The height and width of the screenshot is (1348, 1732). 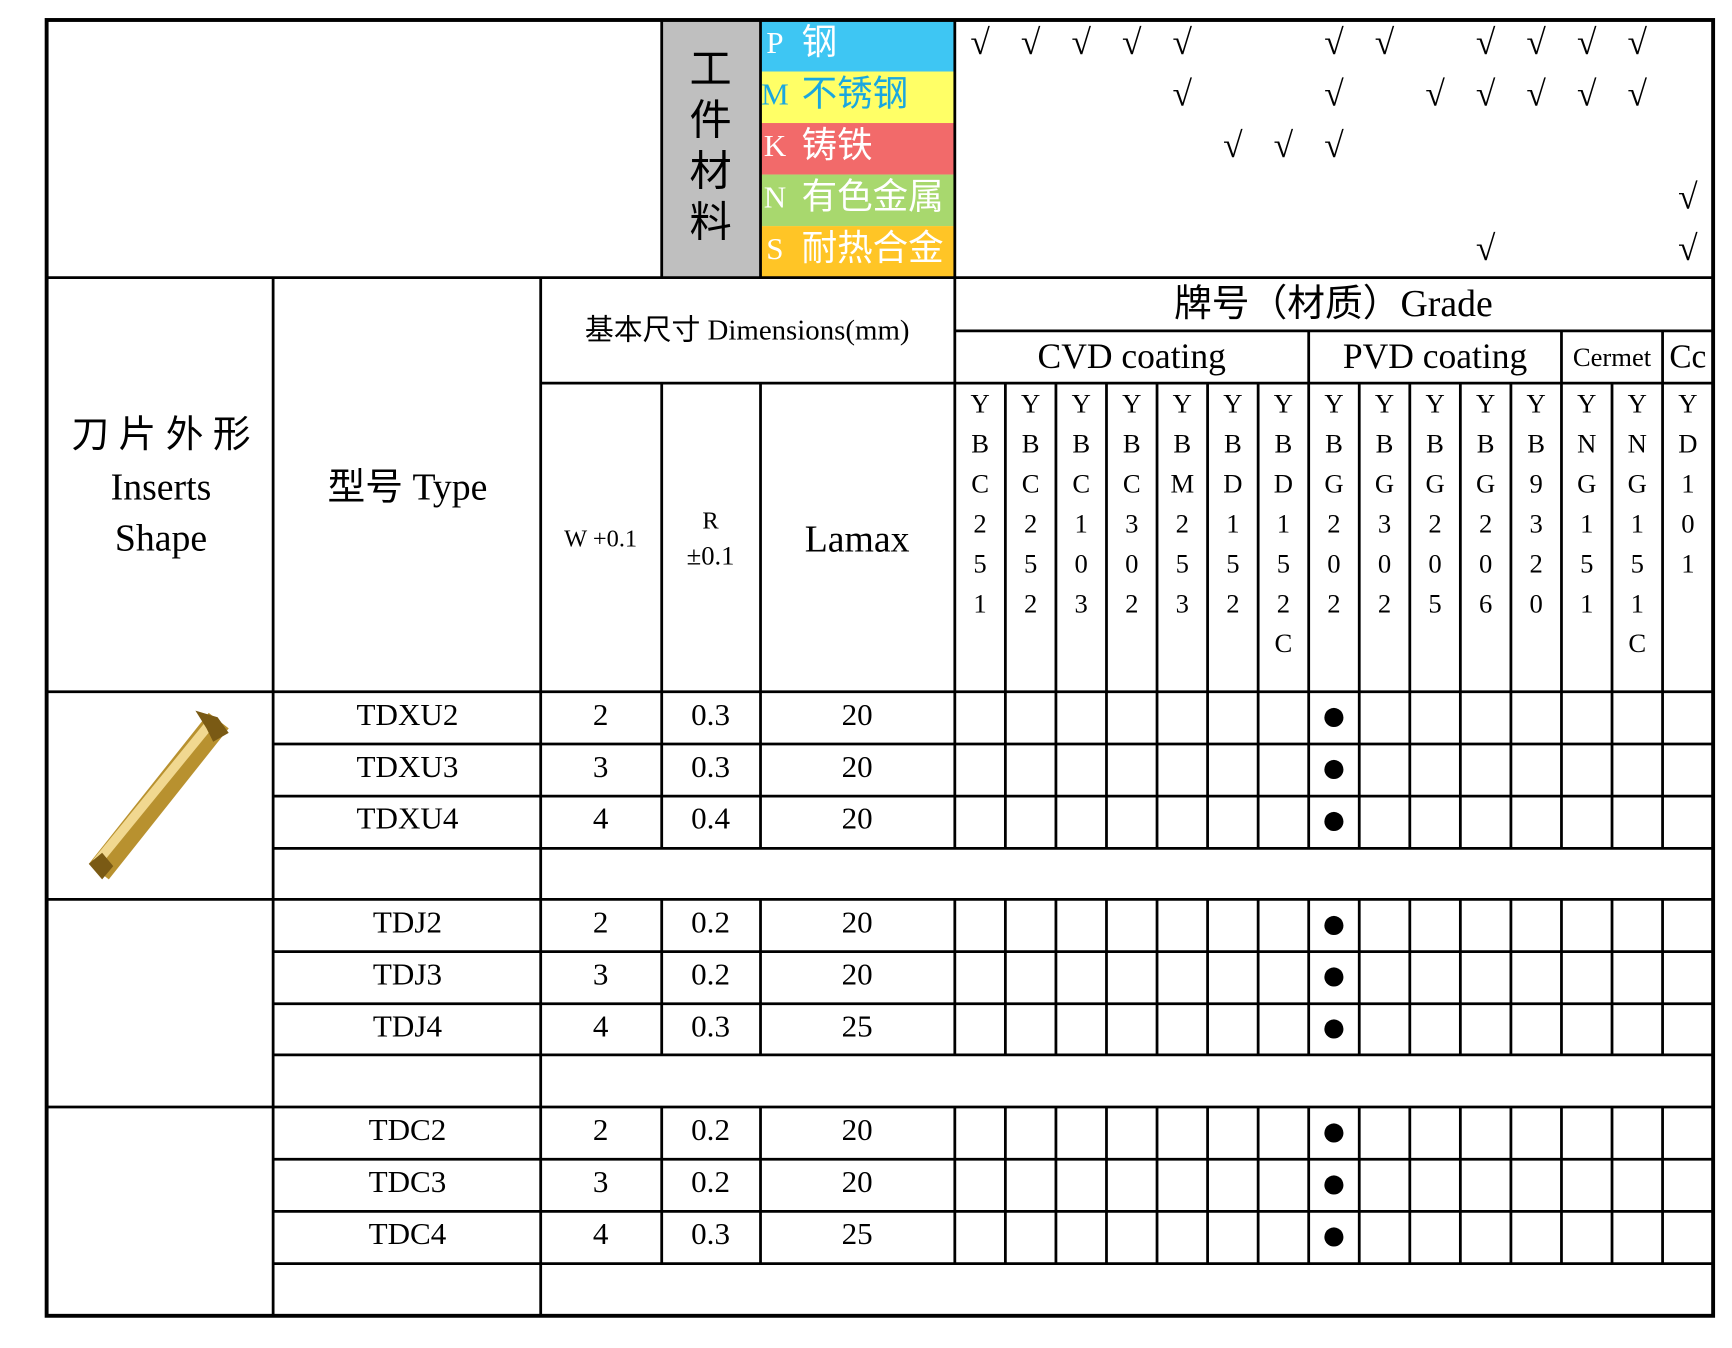 I want to click on grade-group: Cc, so click(x=1687, y=356).